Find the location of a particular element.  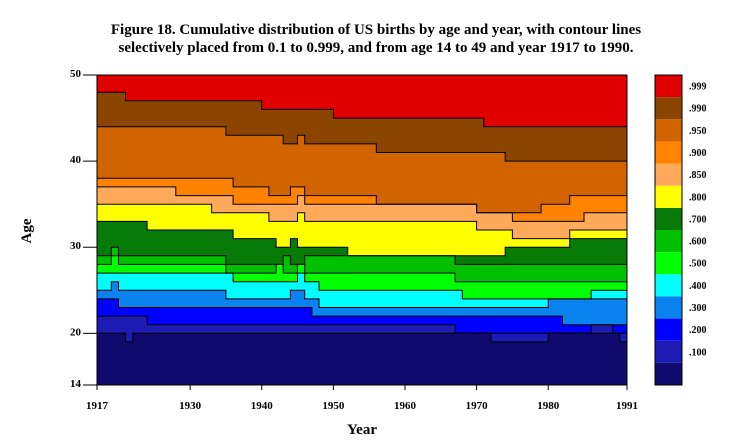

legend-label: .100 is located at coordinates (698, 352).